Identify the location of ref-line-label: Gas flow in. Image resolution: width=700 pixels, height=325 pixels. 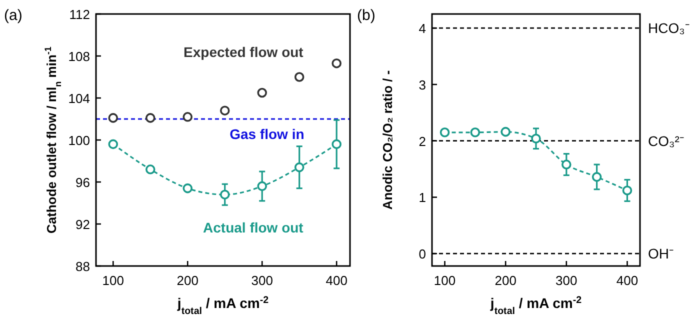
(267, 134).